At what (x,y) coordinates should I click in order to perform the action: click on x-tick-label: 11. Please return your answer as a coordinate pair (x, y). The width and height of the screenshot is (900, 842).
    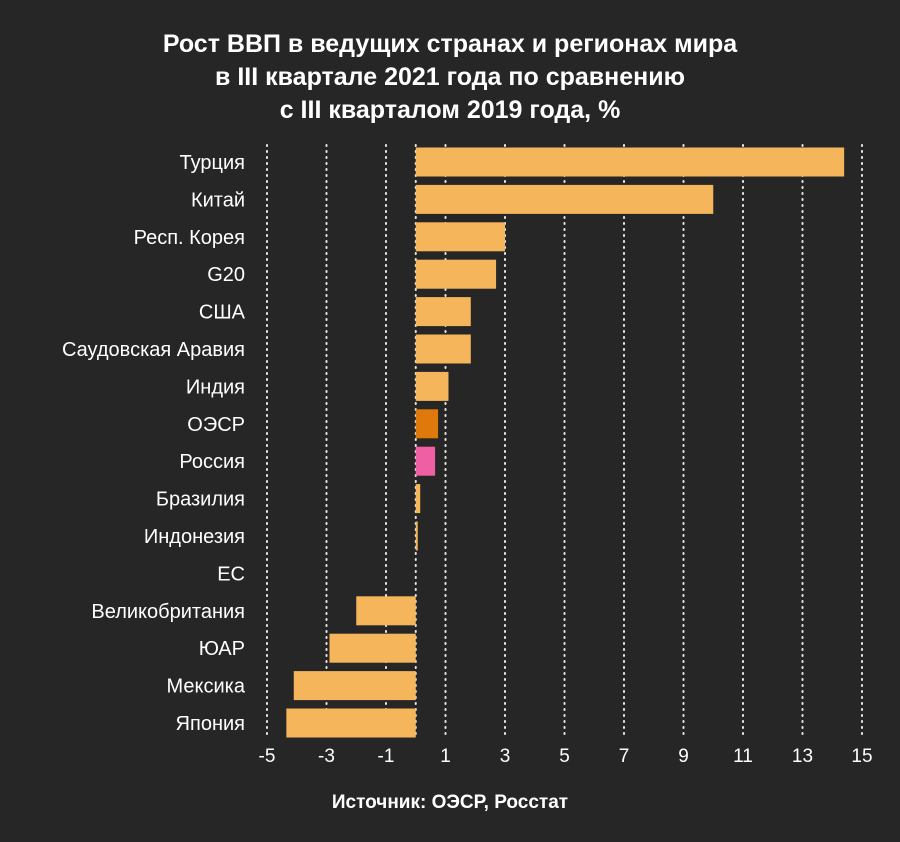
    Looking at the image, I should click on (743, 756).